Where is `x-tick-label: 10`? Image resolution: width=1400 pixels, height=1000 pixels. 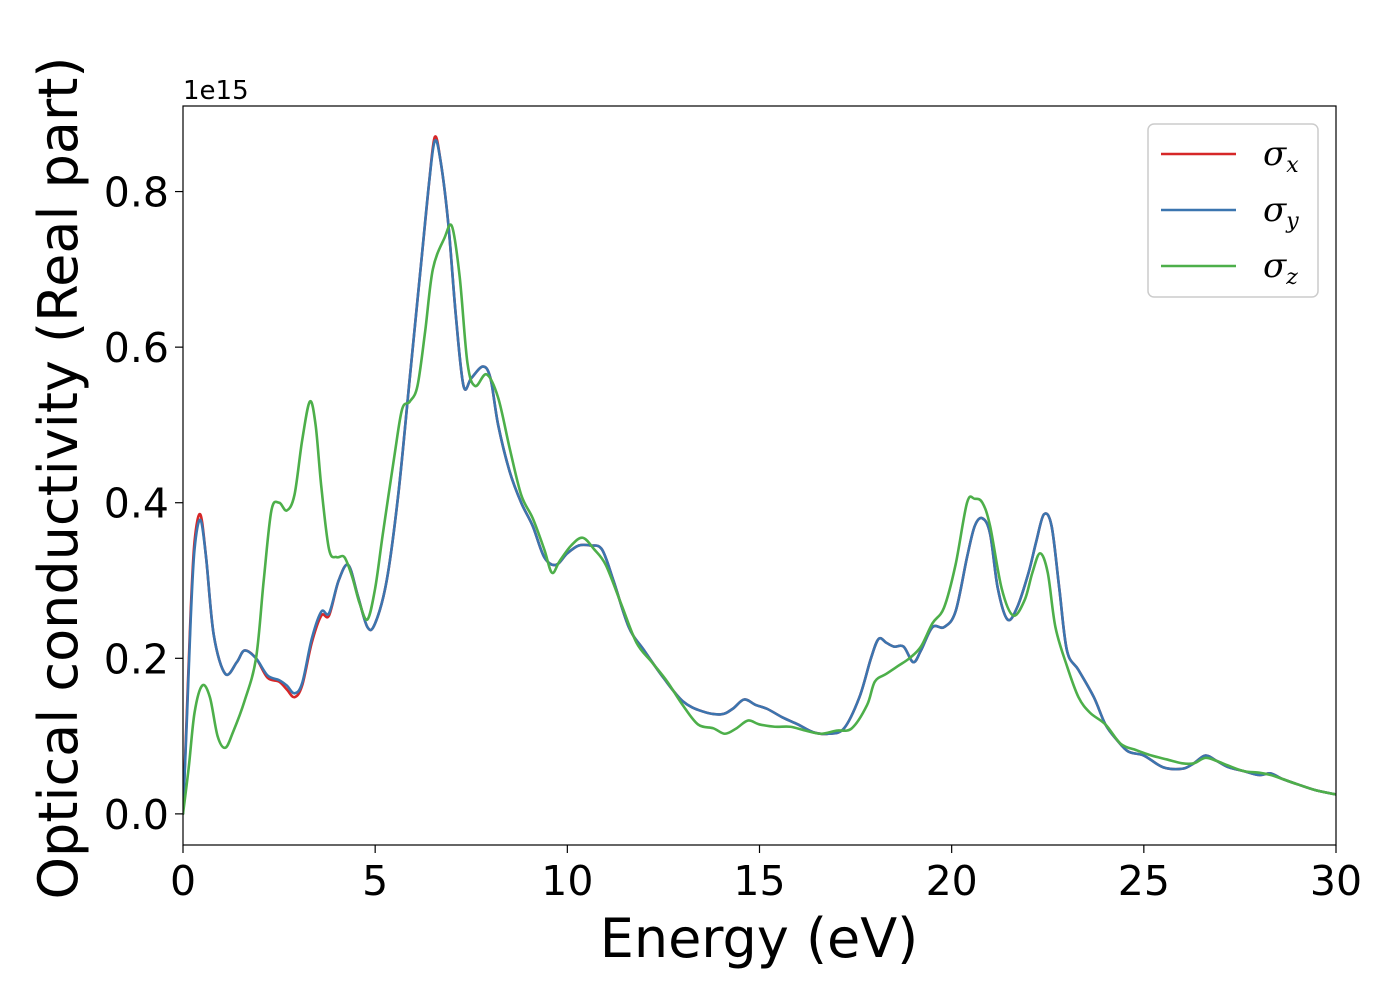
x-tick-label: 10 is located at coordinates (567, 881).